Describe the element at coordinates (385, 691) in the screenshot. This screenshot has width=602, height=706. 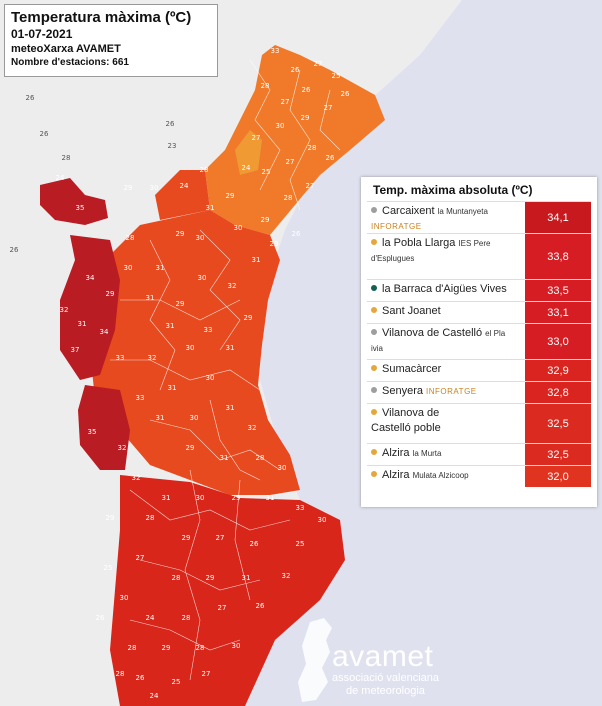
I see `logo-line-2: de meteorologia` at that location.